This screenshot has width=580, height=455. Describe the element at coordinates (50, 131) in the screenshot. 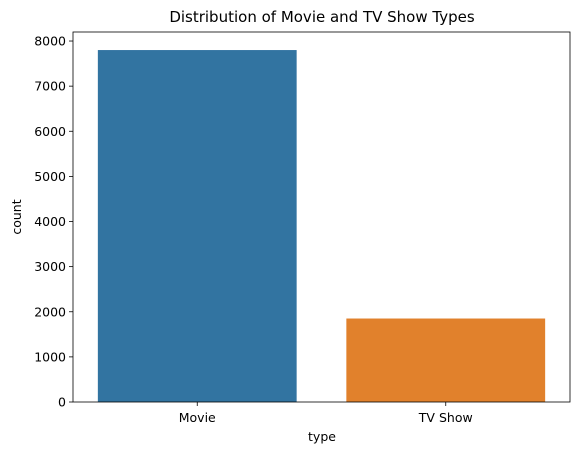

I see `y-tick-label: 6000` at that location.